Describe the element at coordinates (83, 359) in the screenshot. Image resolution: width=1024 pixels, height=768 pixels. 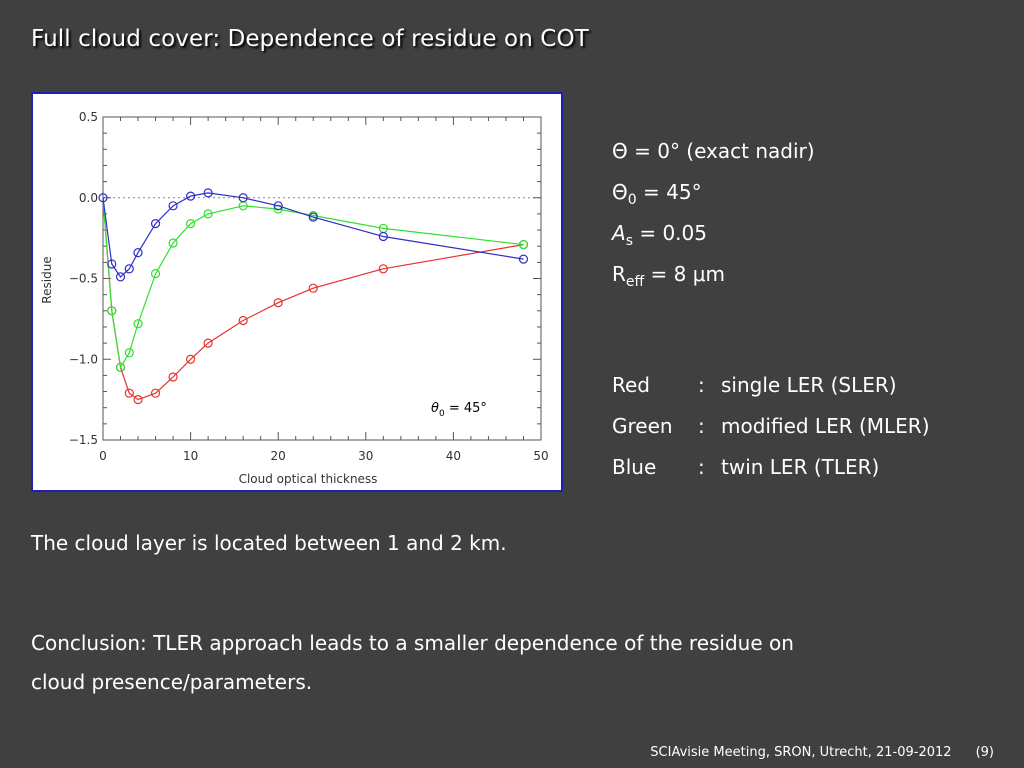
I see `y-tick-label: −1.0` at that location.